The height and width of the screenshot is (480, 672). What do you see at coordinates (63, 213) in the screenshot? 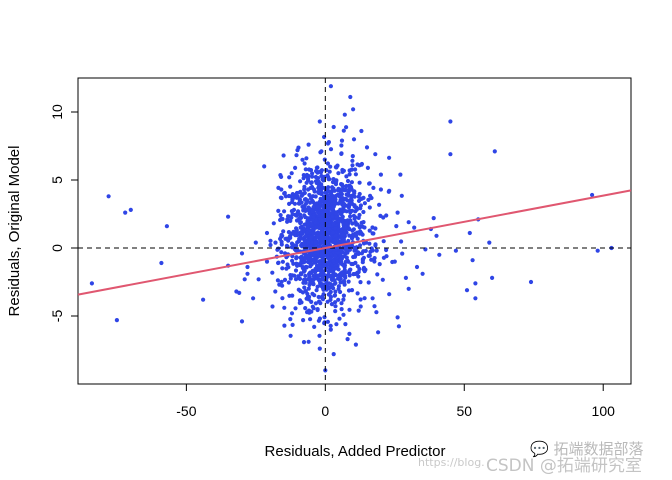
I see `y-axis-ticks: -5 0 5 10` at bounding box center [63, 213].